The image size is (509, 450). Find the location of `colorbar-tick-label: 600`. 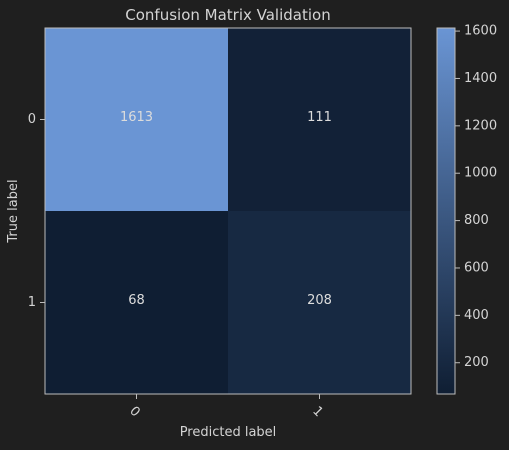

colorbar-tick-label: 600 is located at coordinates (476, 267).